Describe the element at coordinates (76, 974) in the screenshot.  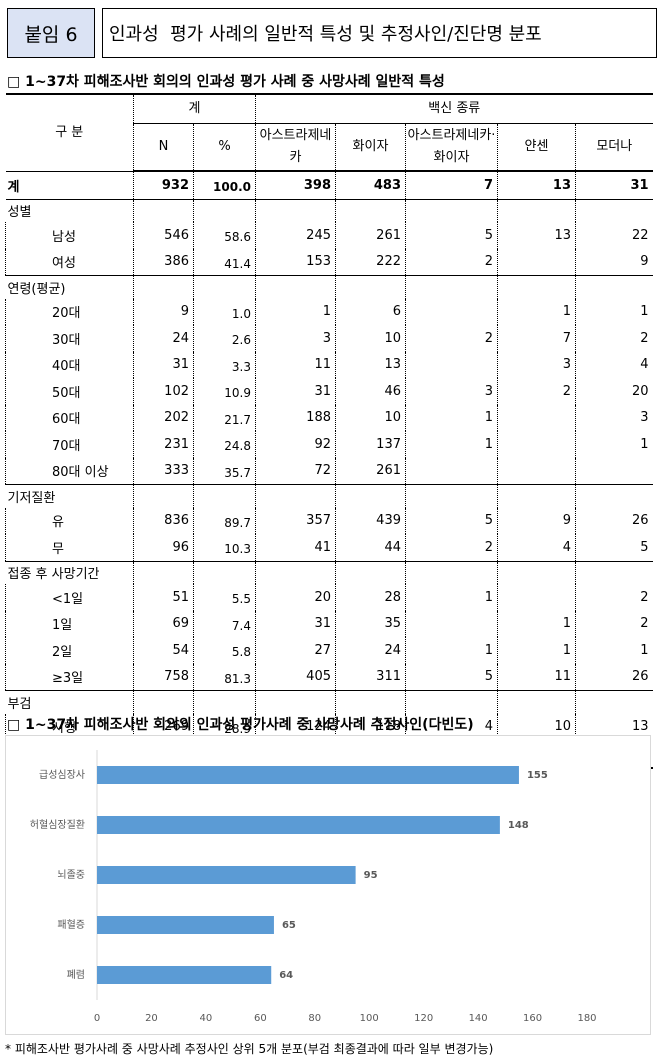
I see `y-tick-label: 폐렴` at that location.